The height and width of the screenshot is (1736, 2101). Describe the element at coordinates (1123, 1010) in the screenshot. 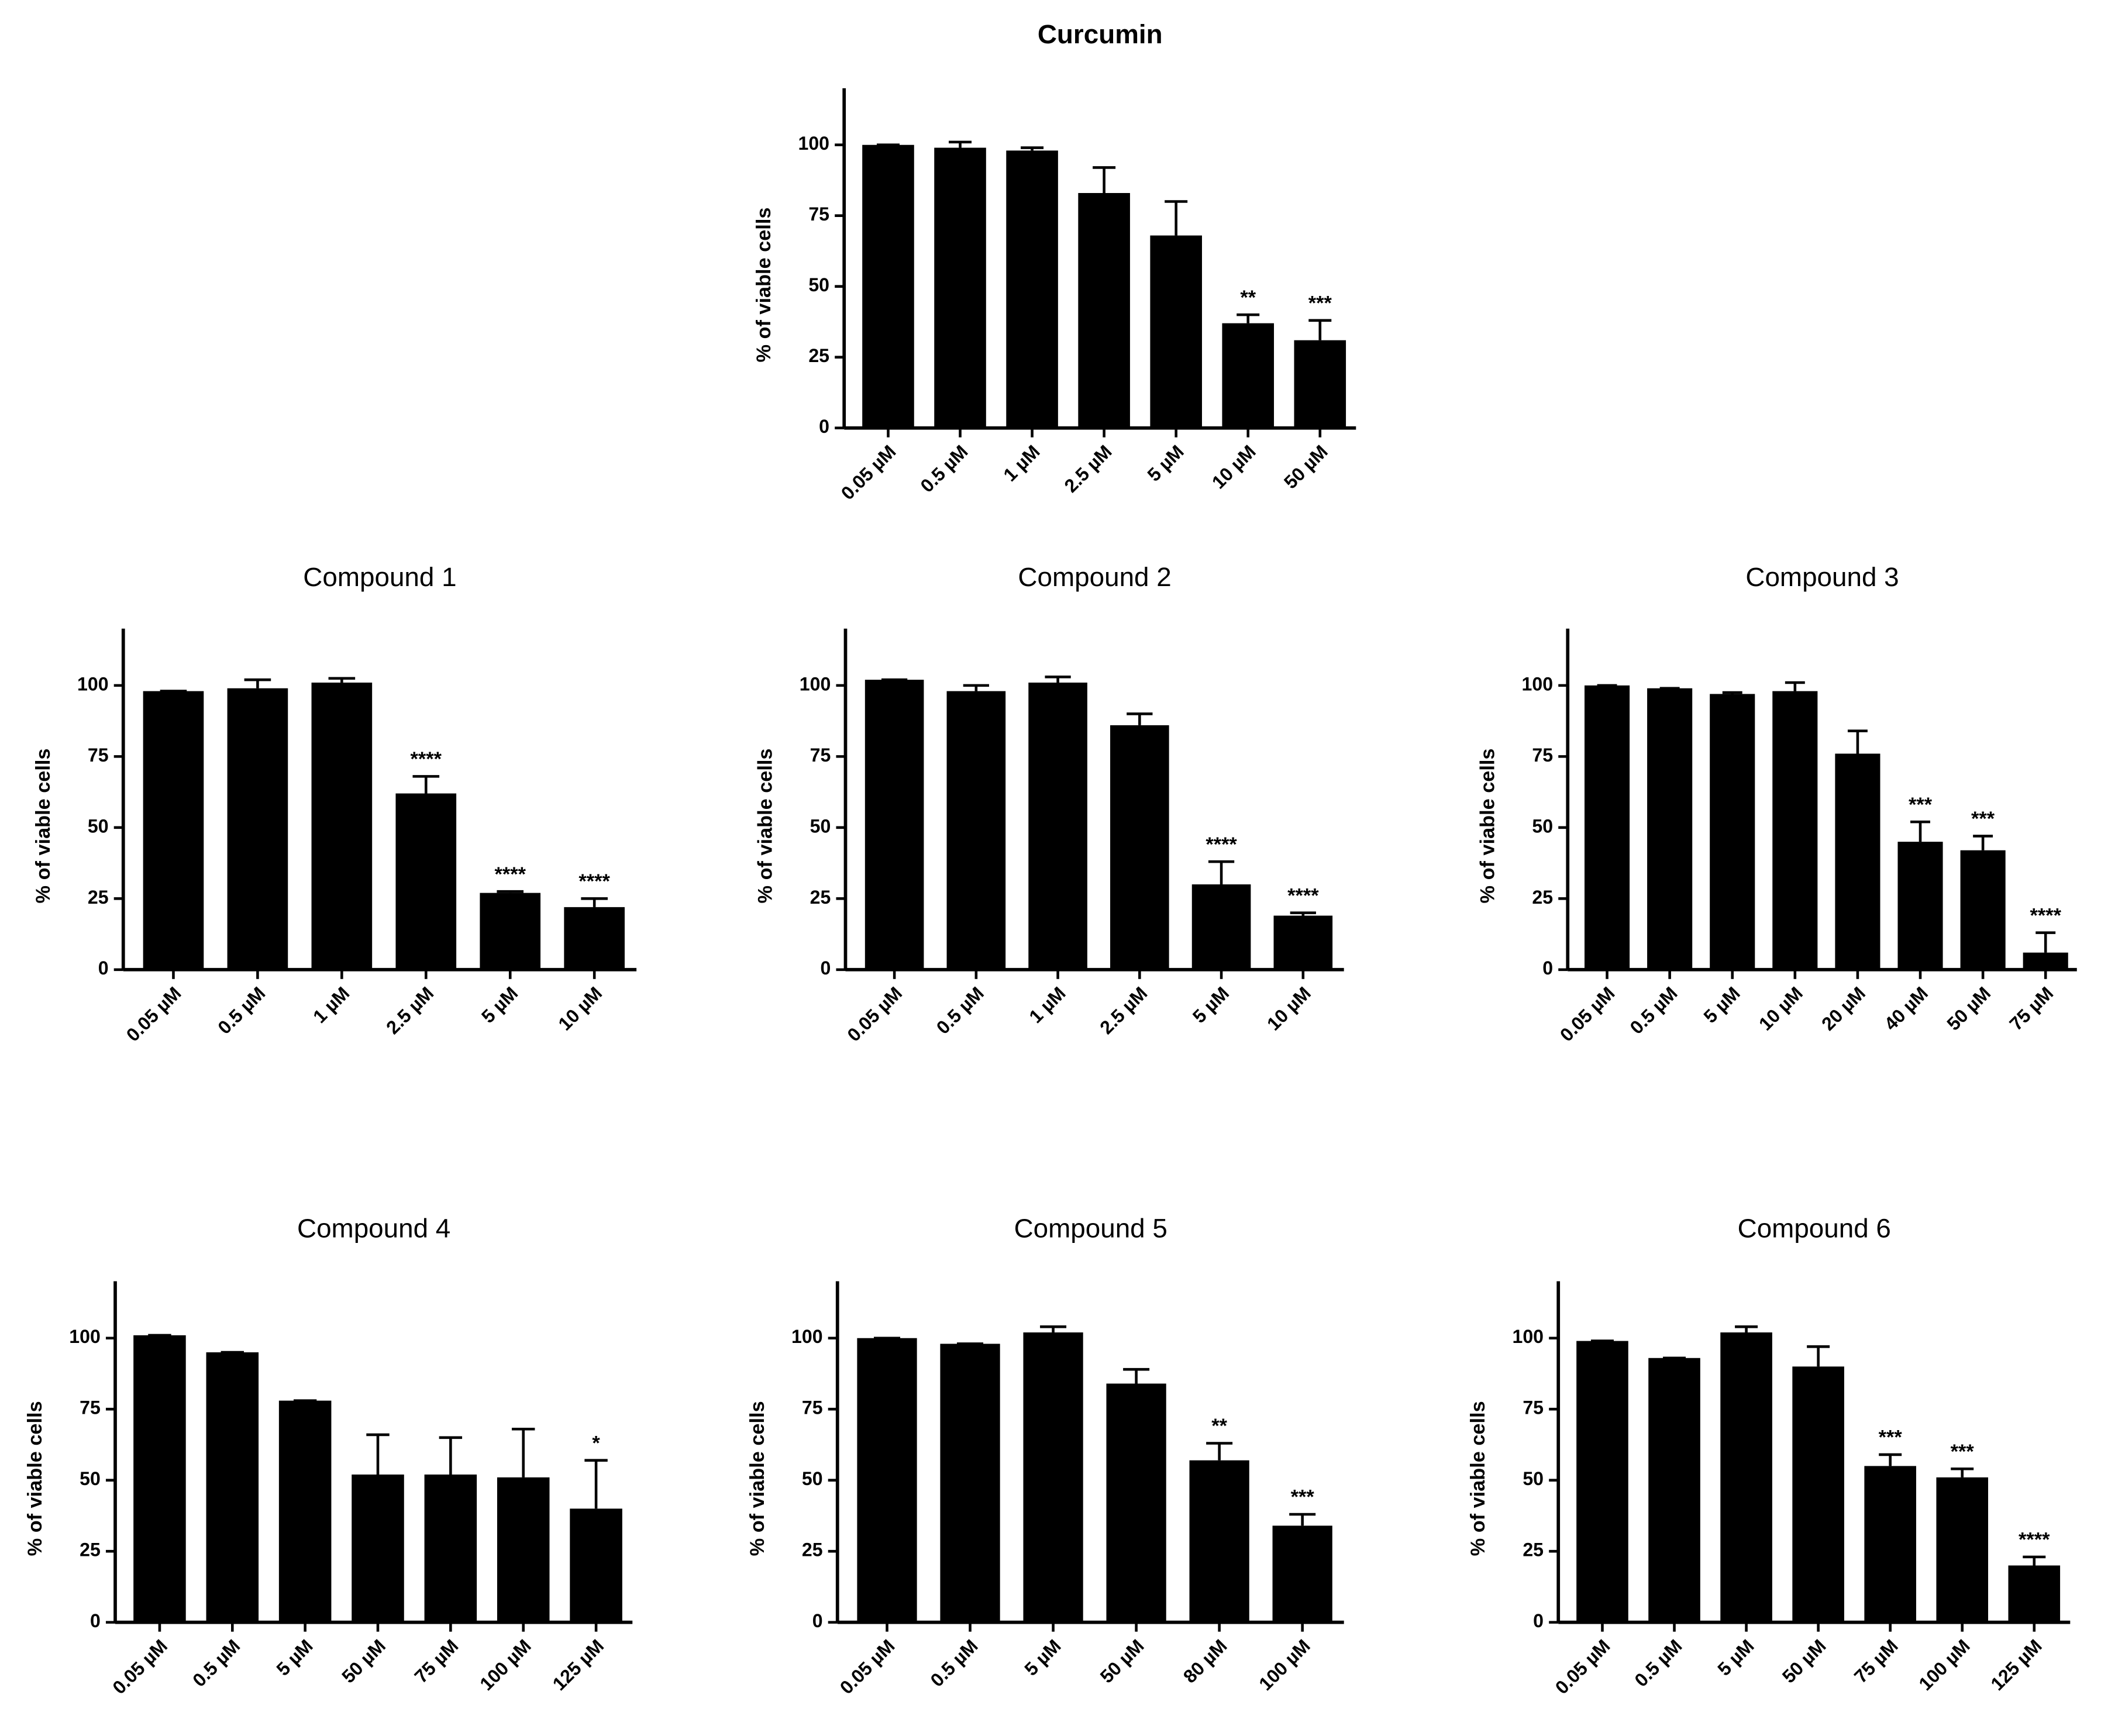

I see `x-tick-label: 2.5 µM` at that location.